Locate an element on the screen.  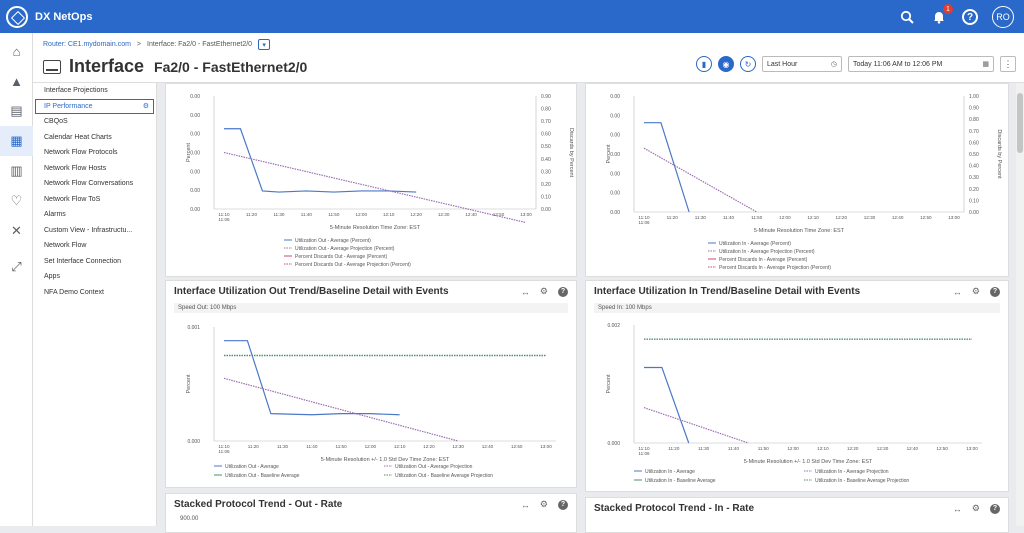
sidebar-item-selected: IP Performance ⚙ is located at coordinates (94, 106).